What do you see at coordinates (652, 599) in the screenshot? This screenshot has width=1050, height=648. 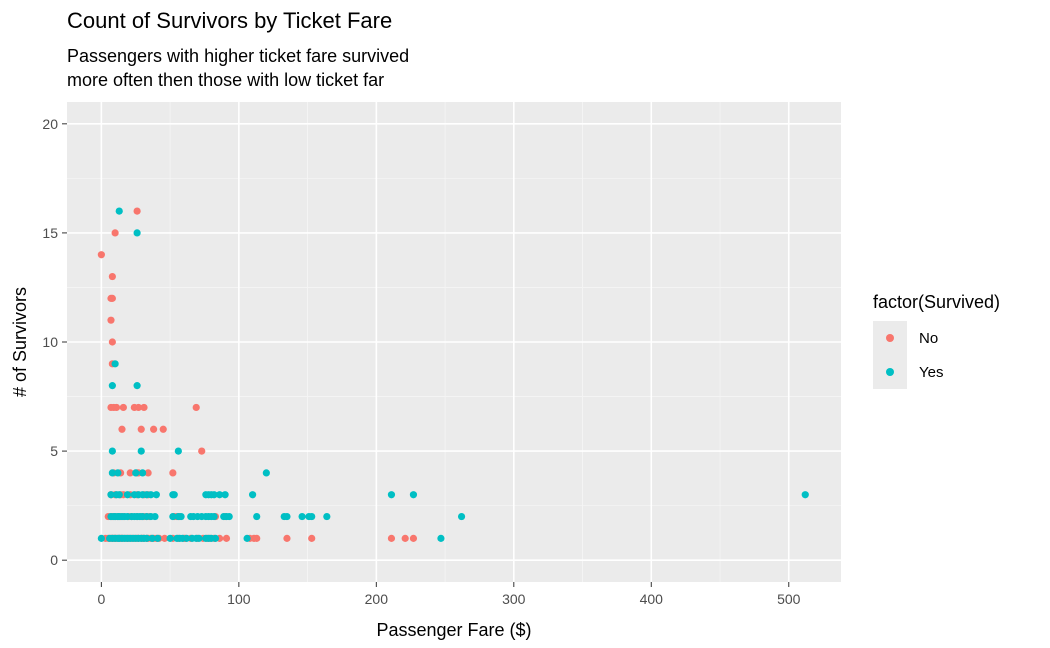 I see `x-tick-label: 400` at bounding box center [652, 599].